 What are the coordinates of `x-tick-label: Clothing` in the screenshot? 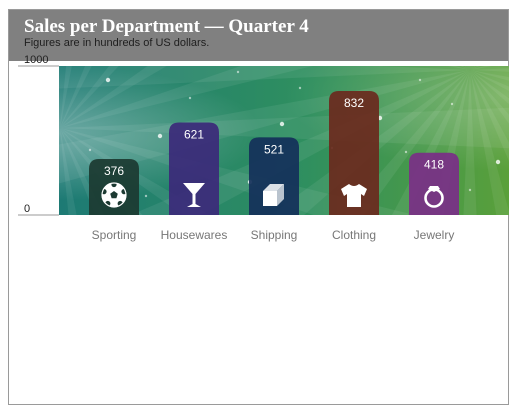 It's located at (354, 235).